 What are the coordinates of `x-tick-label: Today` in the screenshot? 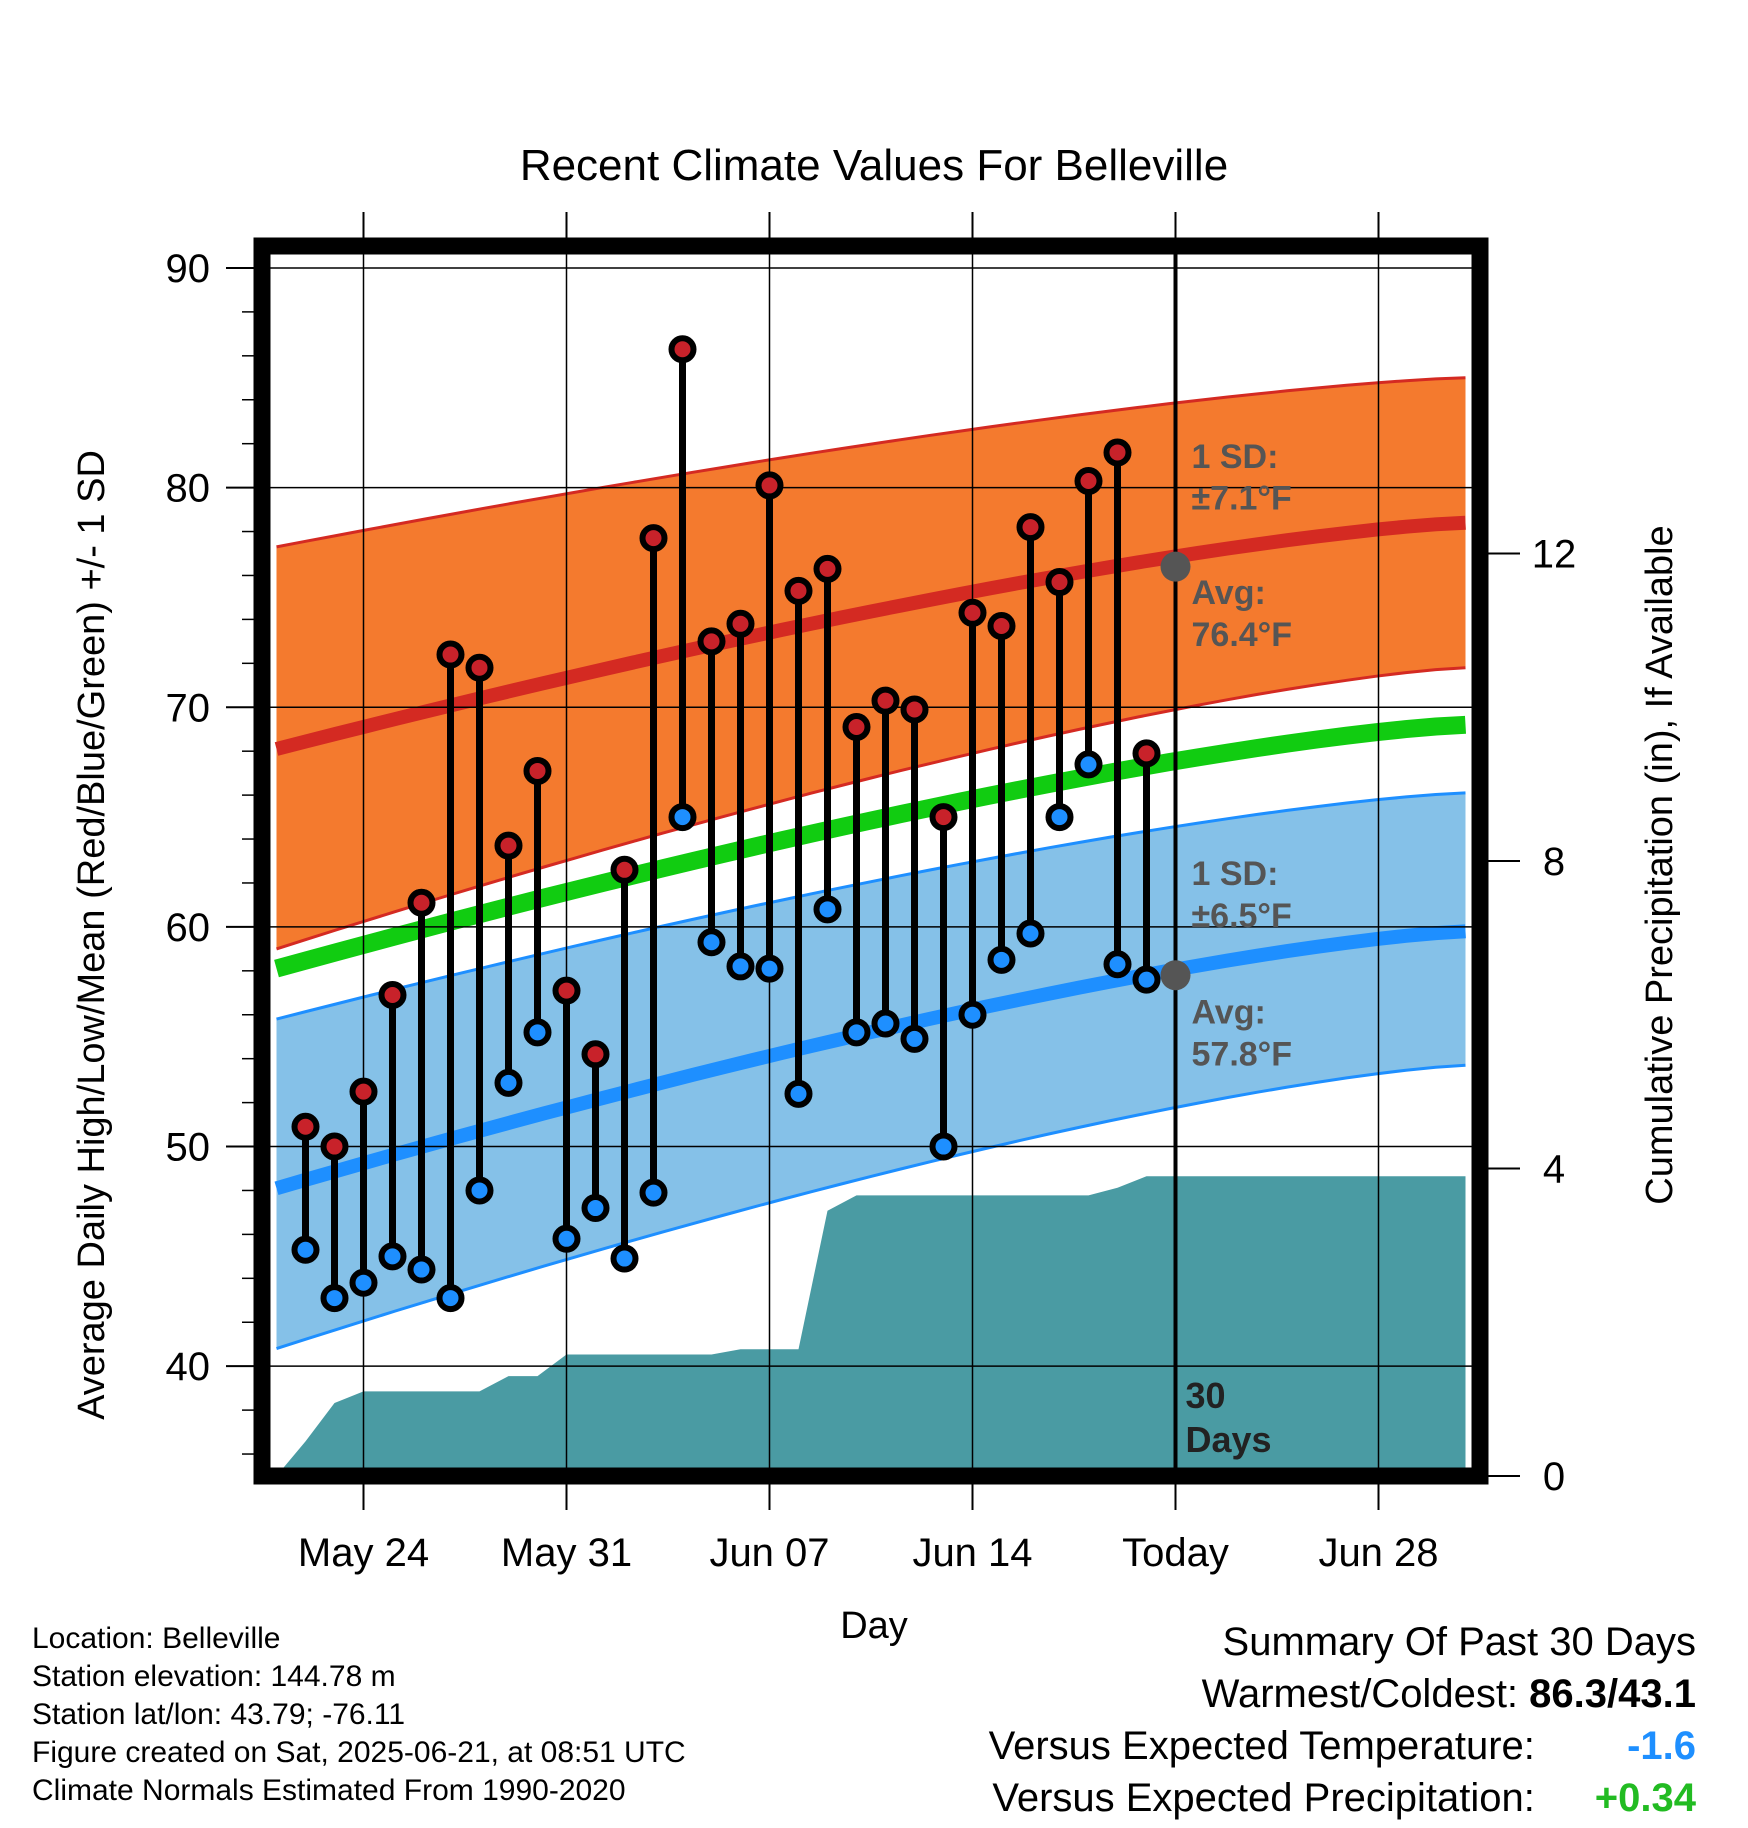 It's located at (1175, 1553).